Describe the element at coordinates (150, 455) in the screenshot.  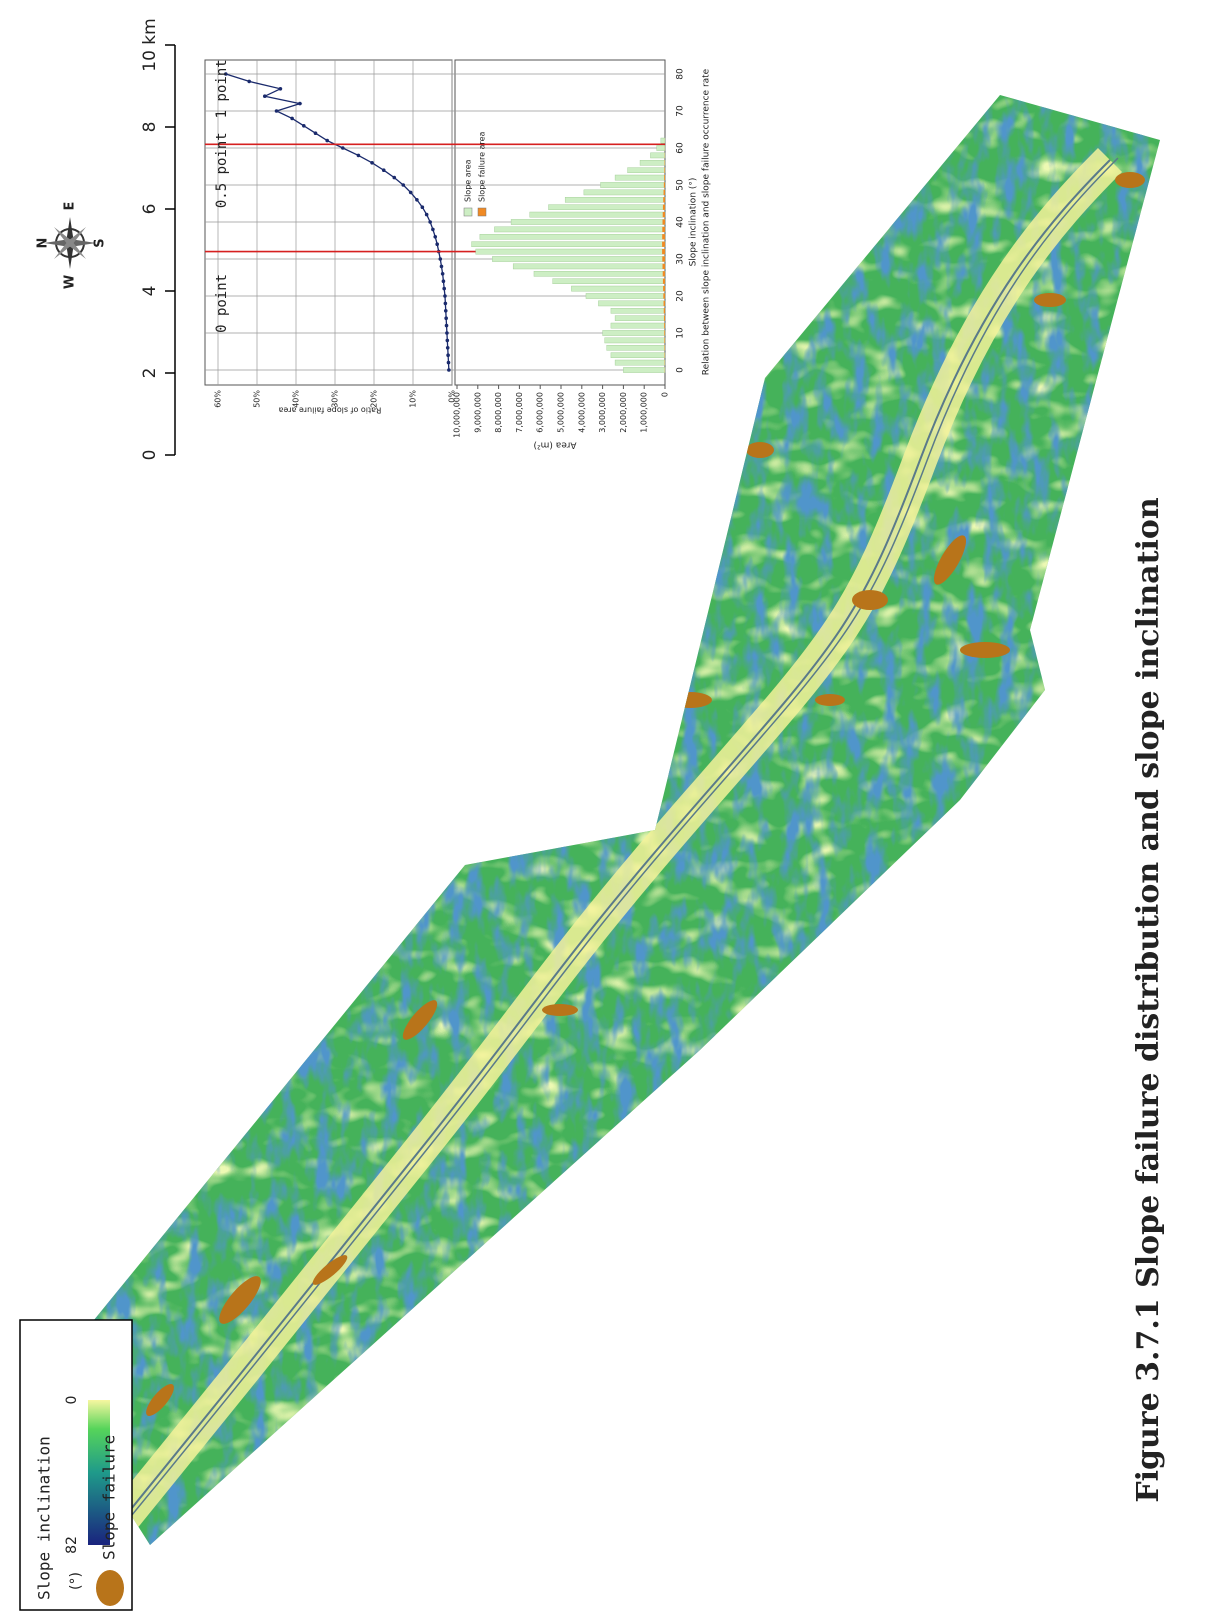
I see `scale-label: 0` at that location.